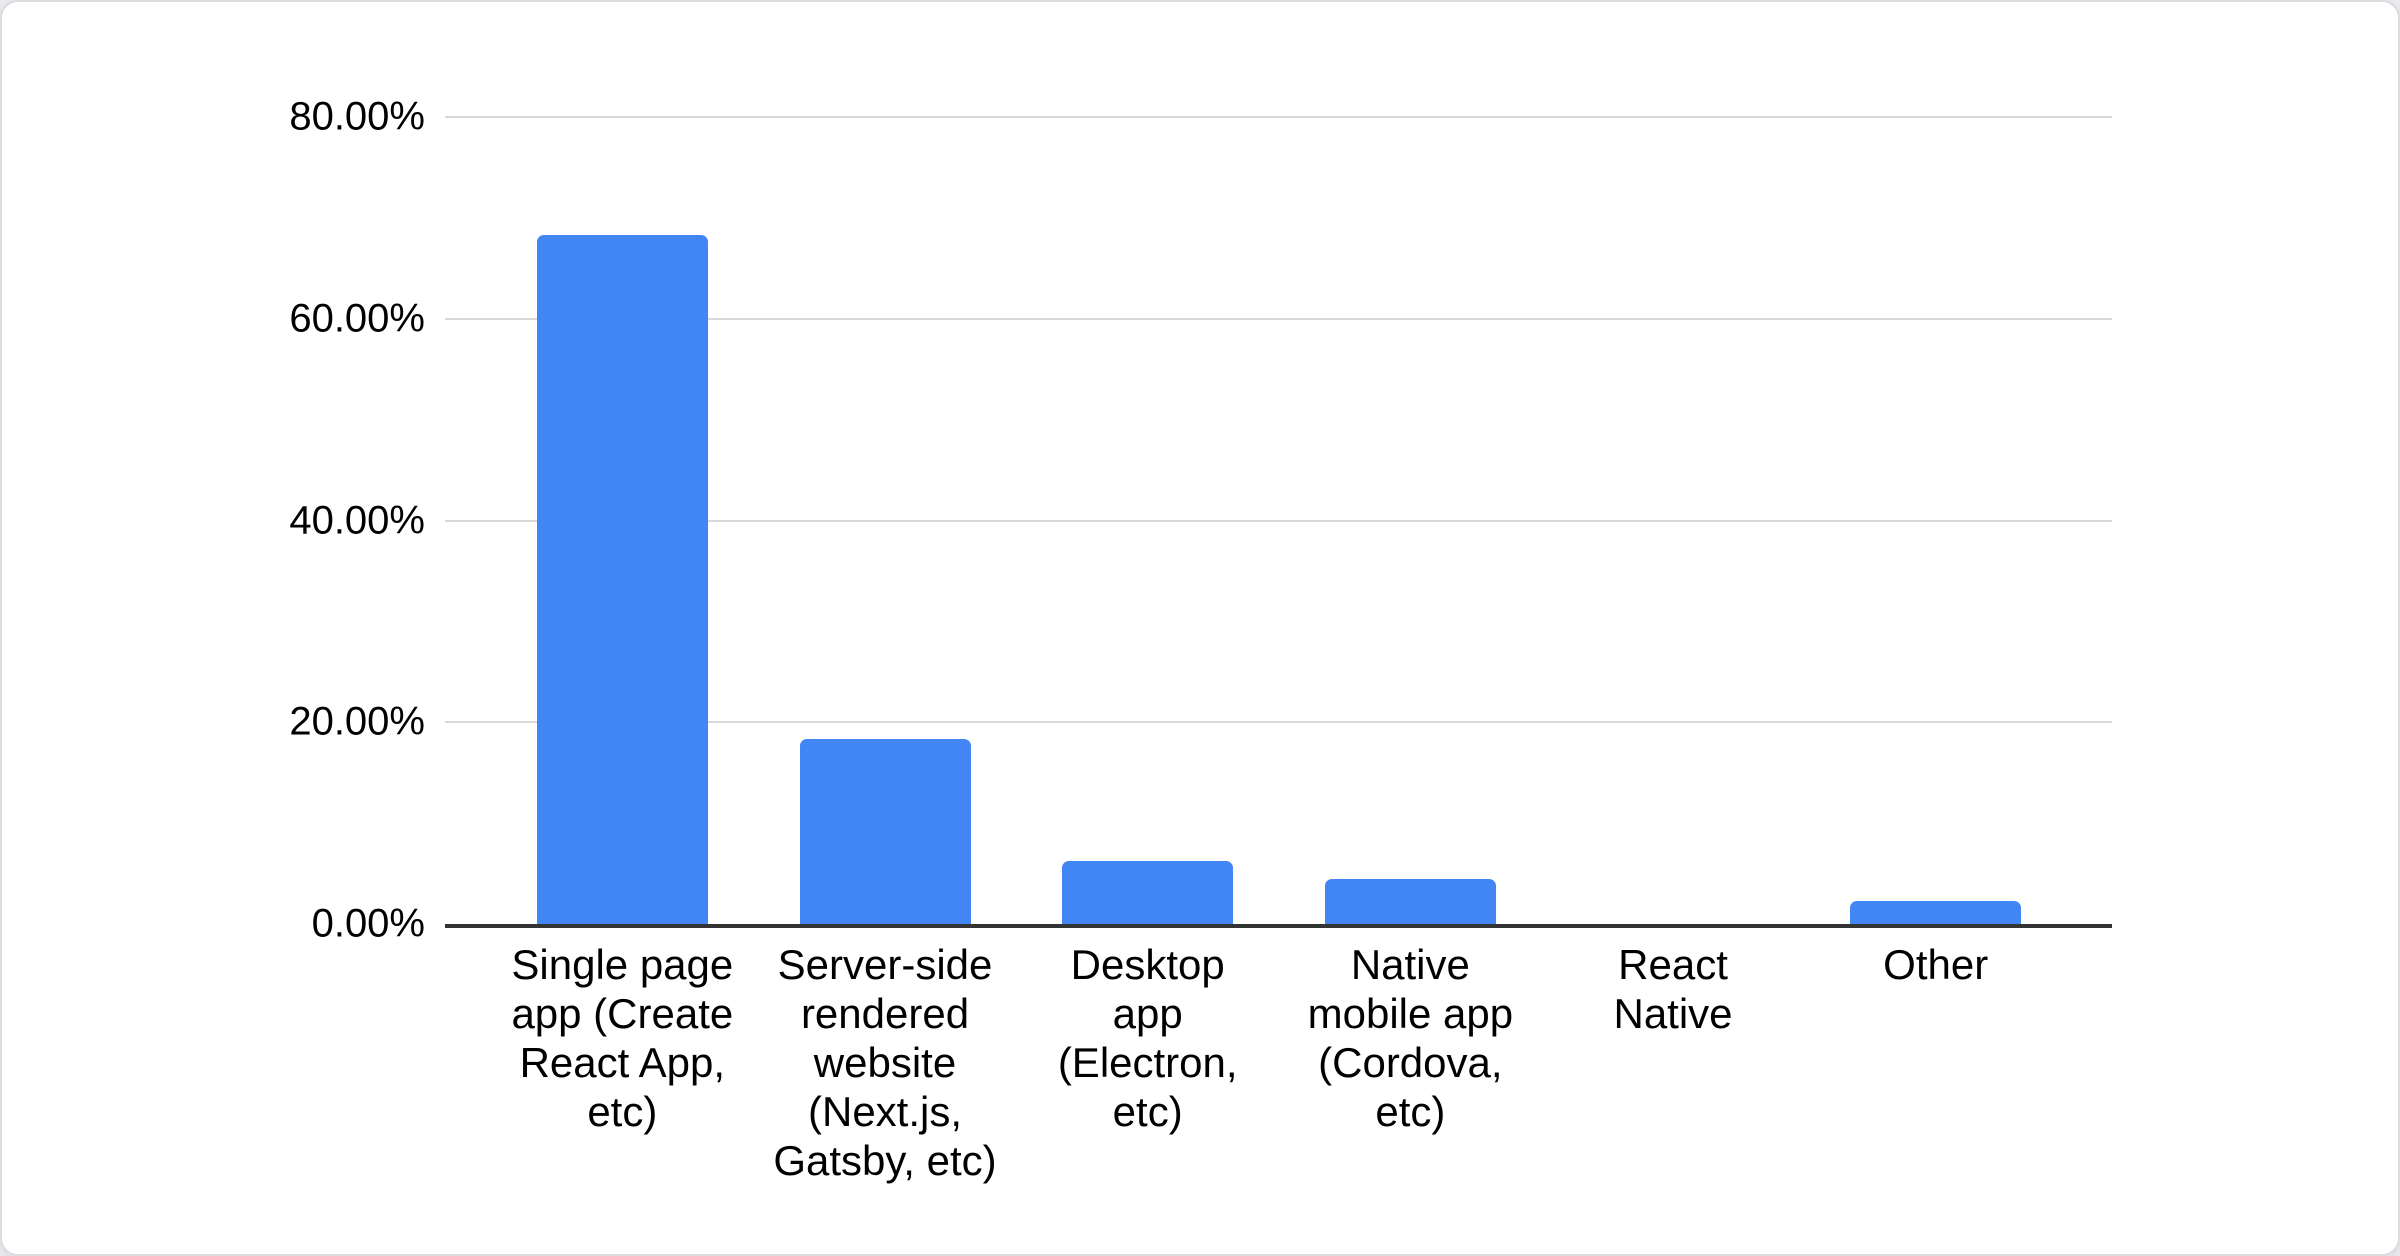 This screenshot has width=2400, height=1256. Describe the element at coordinates (1936, 964) in the screenshot. I see `x-category-label-other: Other` at that location.